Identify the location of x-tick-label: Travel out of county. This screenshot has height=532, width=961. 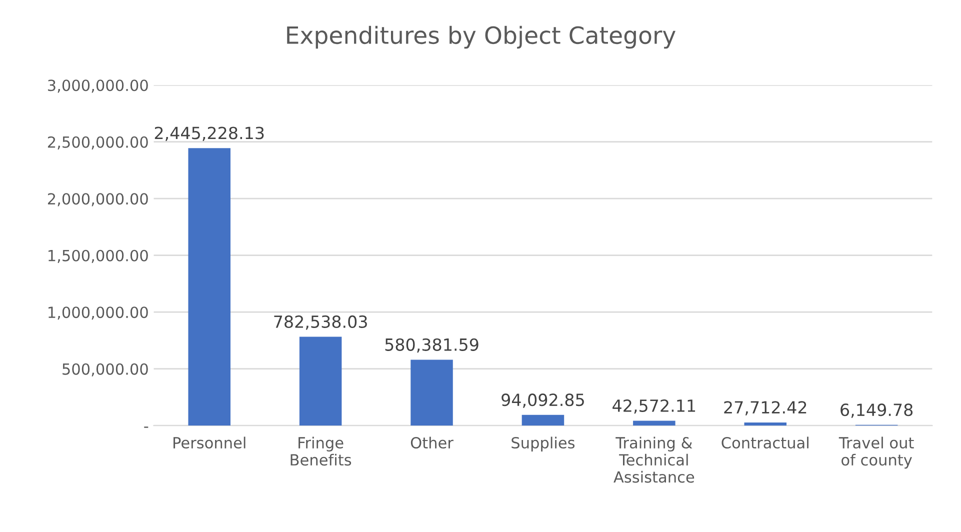
(876, 452).